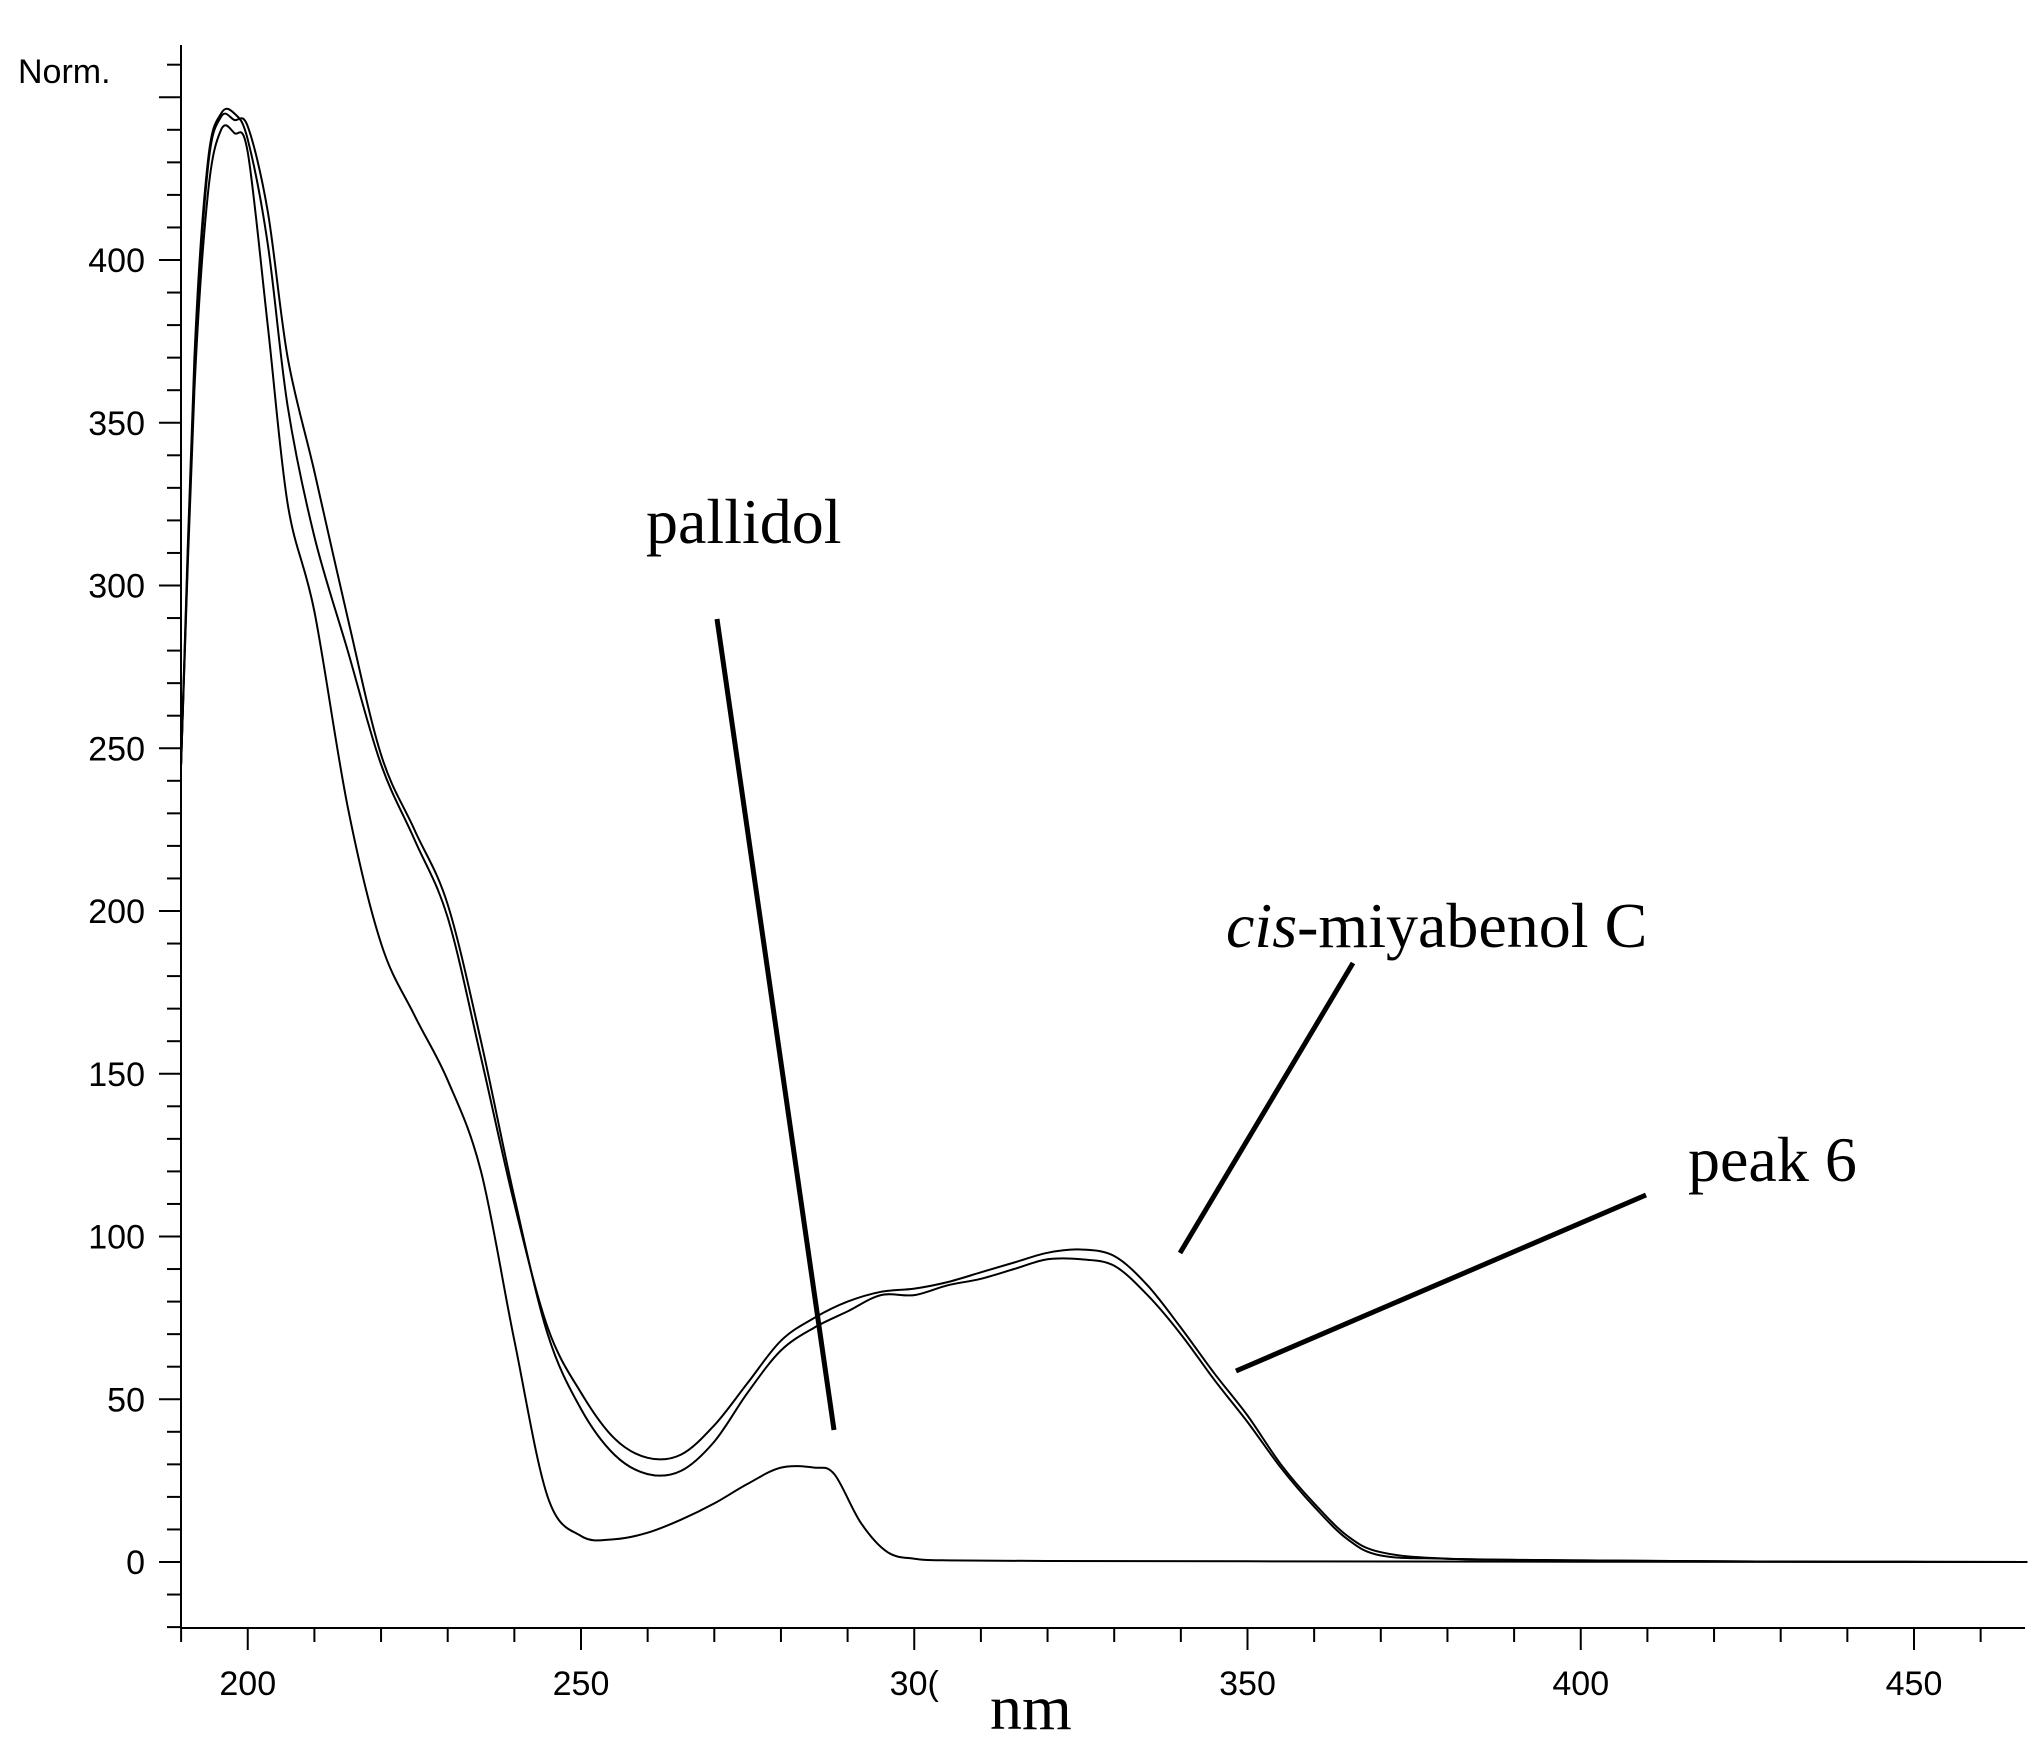 This screenshot has width=2033, height=1739. What do you see at coordinates (1772, 1159) in the screenshot?
I see `annotation-peak-6: peak 6` at bounding box center [1772, 1159].